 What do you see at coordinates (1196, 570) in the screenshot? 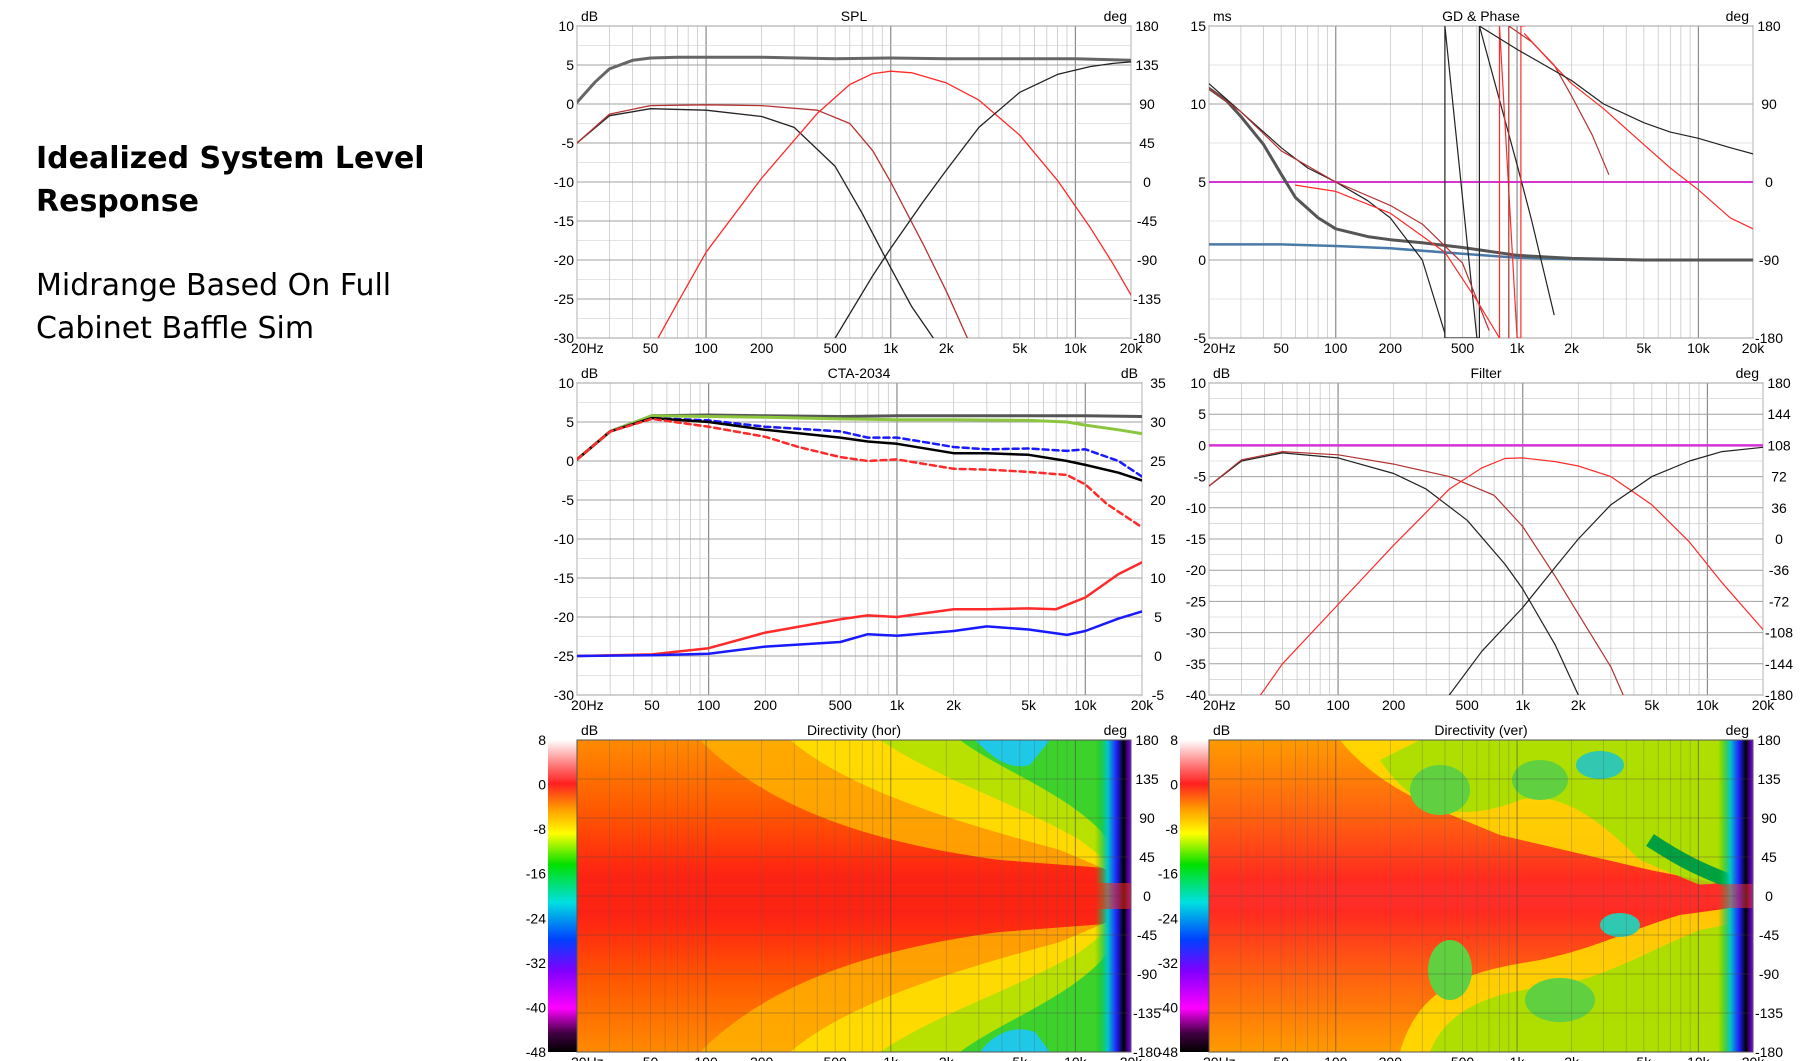
I see `y-tick-label: -20` at bounding box center [1196, 570].